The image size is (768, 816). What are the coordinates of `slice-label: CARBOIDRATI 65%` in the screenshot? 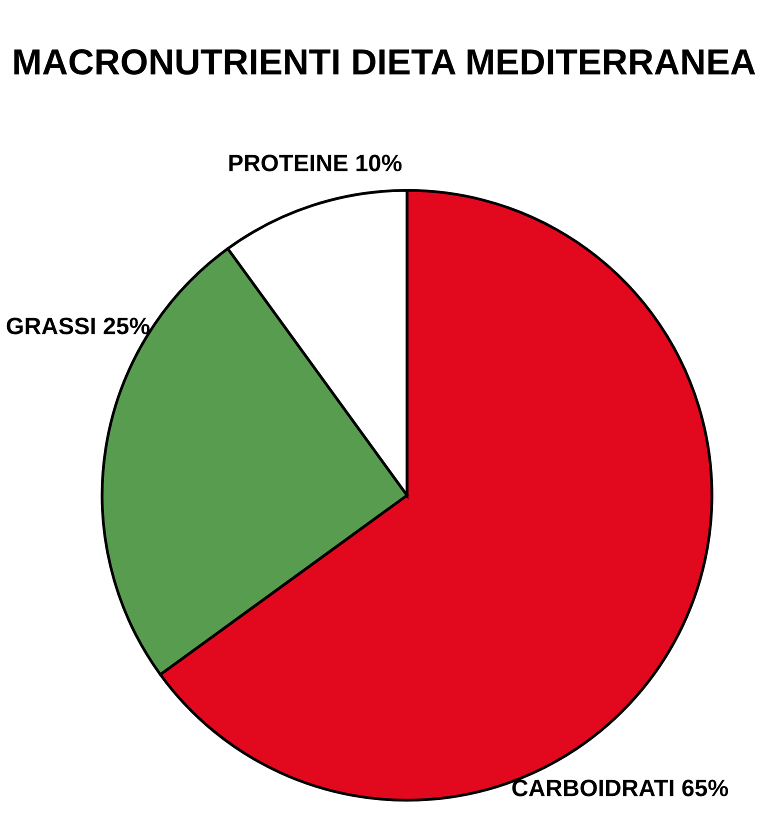 It's located at (620, 788).